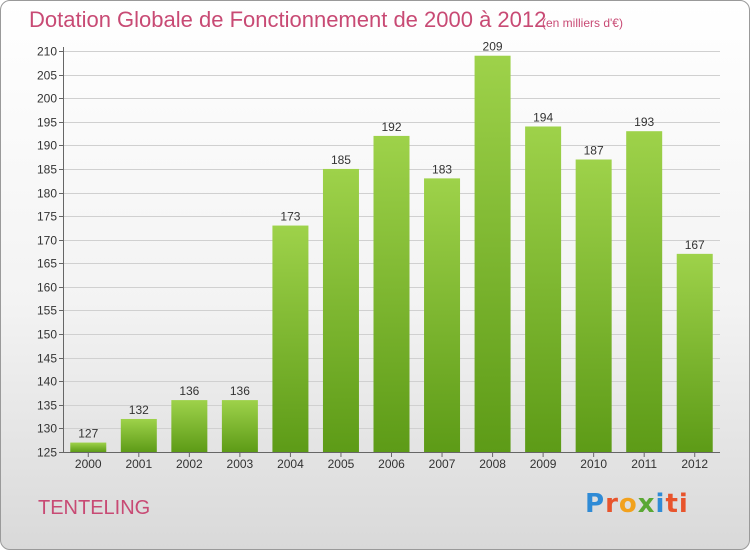  I want to click on data-label: 132, so click(139, 410).